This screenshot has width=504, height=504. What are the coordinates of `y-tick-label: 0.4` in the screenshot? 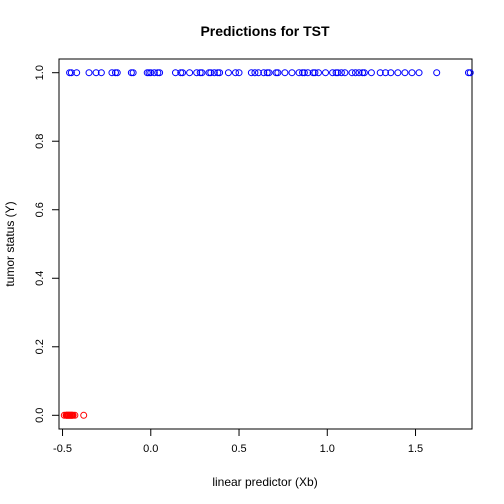 It's located at (40, 278).